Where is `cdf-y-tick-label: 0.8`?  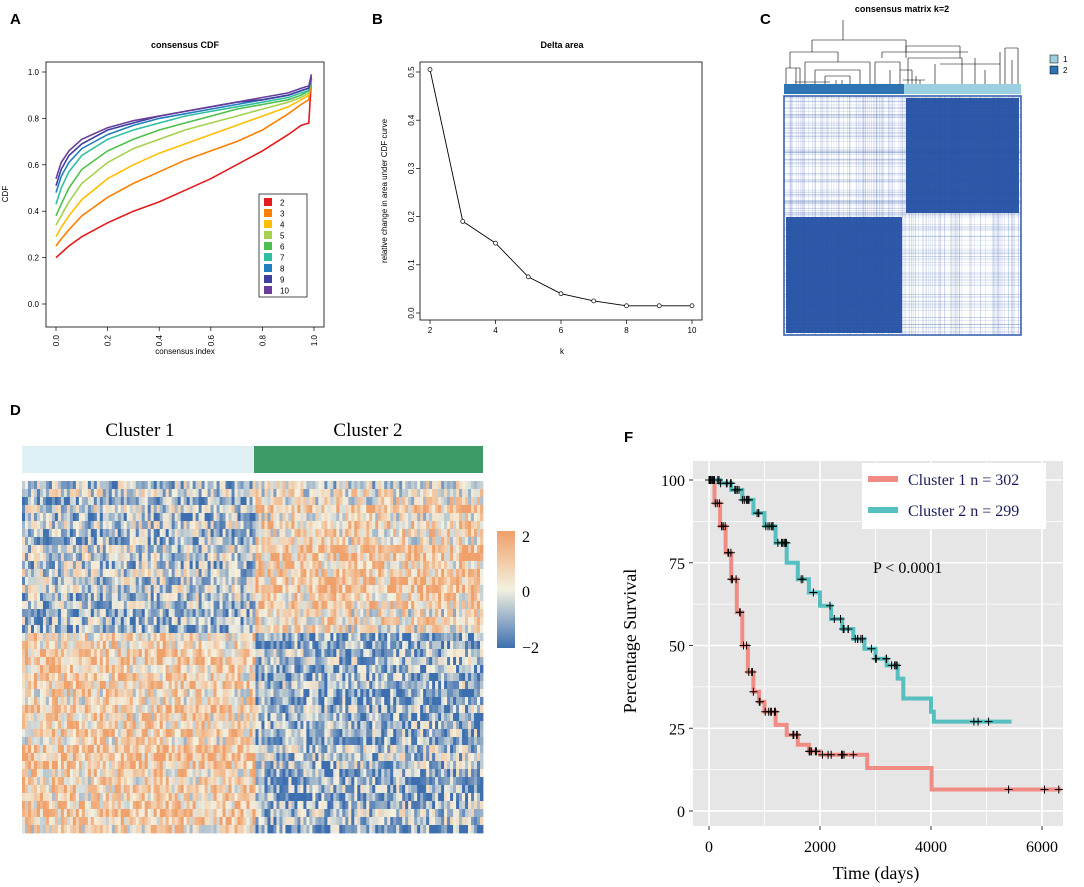
cdf-y-tick-label: 0.8 is located at coordinates (34, 118).